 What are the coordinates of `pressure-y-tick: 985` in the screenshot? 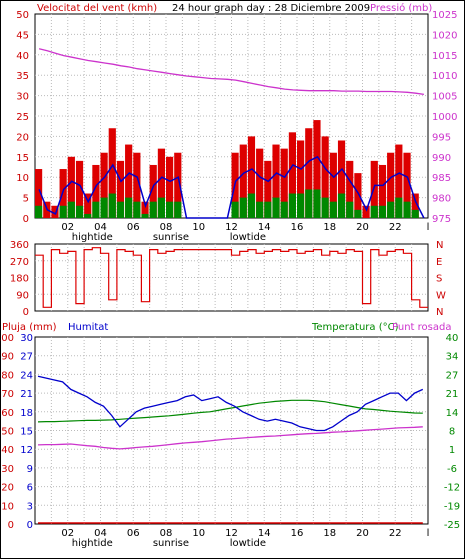 It's located at (441, 178).